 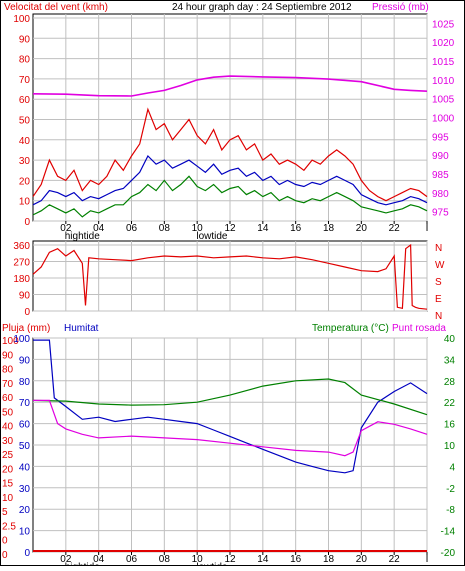 I want to click on climate-panel-lowtide-label: lowtide, so click(x=212, y=564).